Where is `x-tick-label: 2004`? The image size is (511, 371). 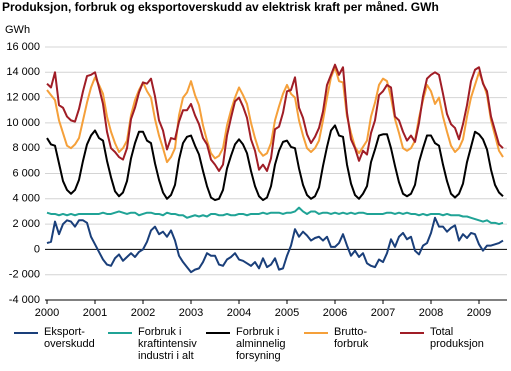 x-tick-label: 2004 is located at coordinates (239, 313).